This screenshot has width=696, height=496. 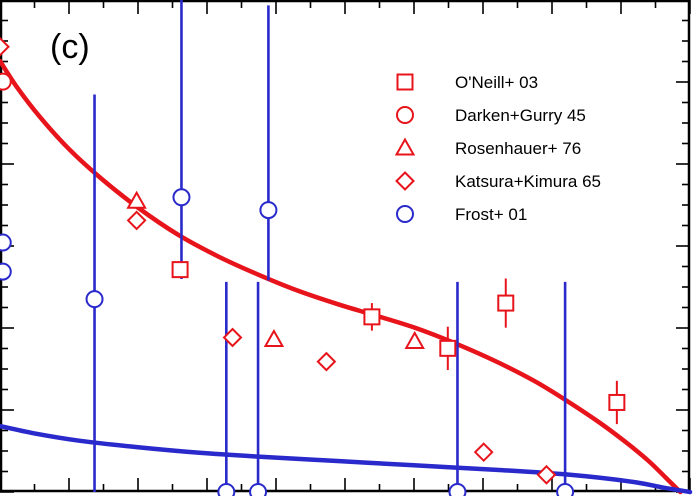 I want to click on legend-label: O'Neill+ 03, so click(x=496, y=82).